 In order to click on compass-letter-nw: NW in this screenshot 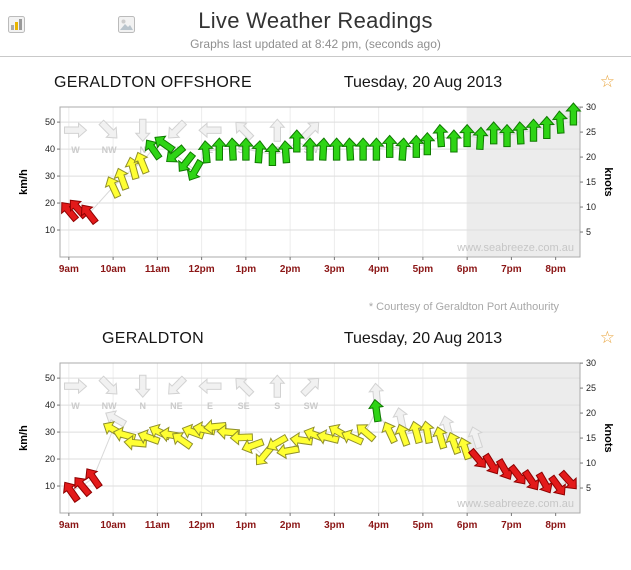, I will do `click(109, 406)`.